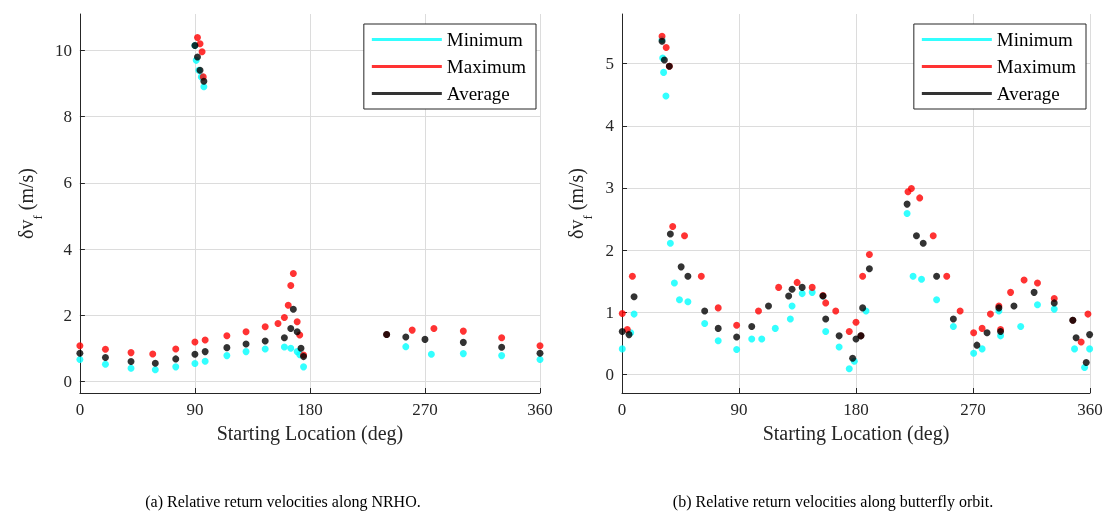 Image resolution: width=1116 pixels, height=523 pixels. What do you see at coordinates (609, 64) in the screenshot?
I see `y-tick-label: 5` at bounding box center [609, 64].